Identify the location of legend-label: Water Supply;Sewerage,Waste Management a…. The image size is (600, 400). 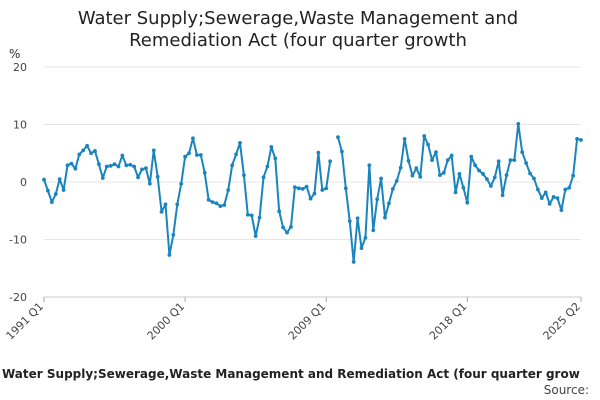
(291, 374).